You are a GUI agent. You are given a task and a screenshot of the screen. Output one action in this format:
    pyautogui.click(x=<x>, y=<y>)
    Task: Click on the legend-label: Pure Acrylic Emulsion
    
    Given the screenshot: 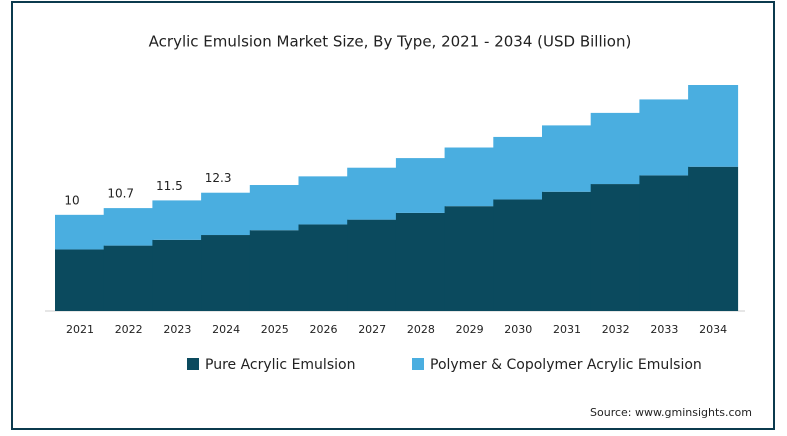 What is the action you would take?
    pyautogui.click(x=280, y=365)
    